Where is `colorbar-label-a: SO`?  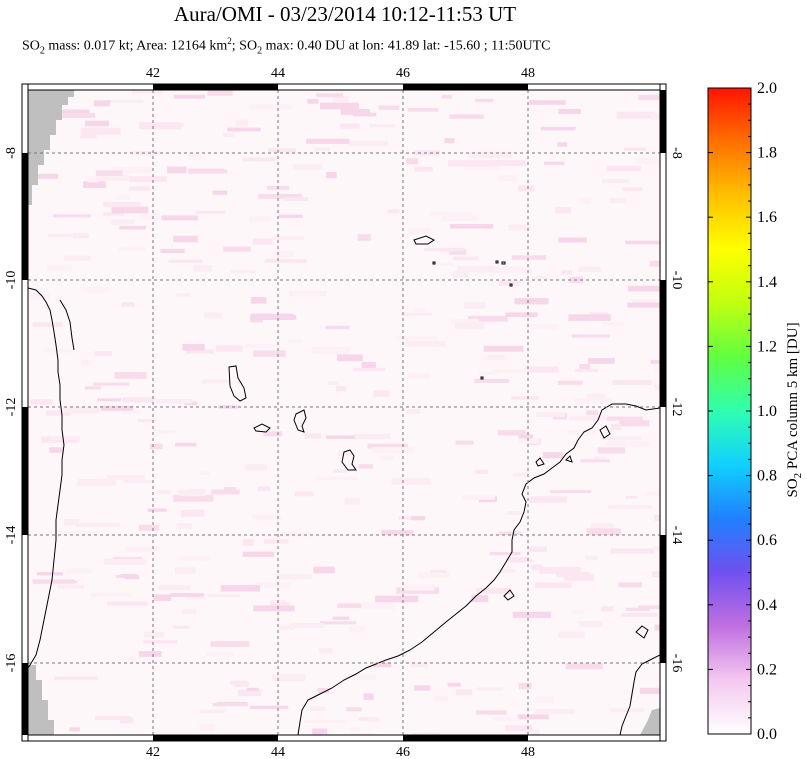
colorbar-label-a: SO is located at coordinates (793, 487).